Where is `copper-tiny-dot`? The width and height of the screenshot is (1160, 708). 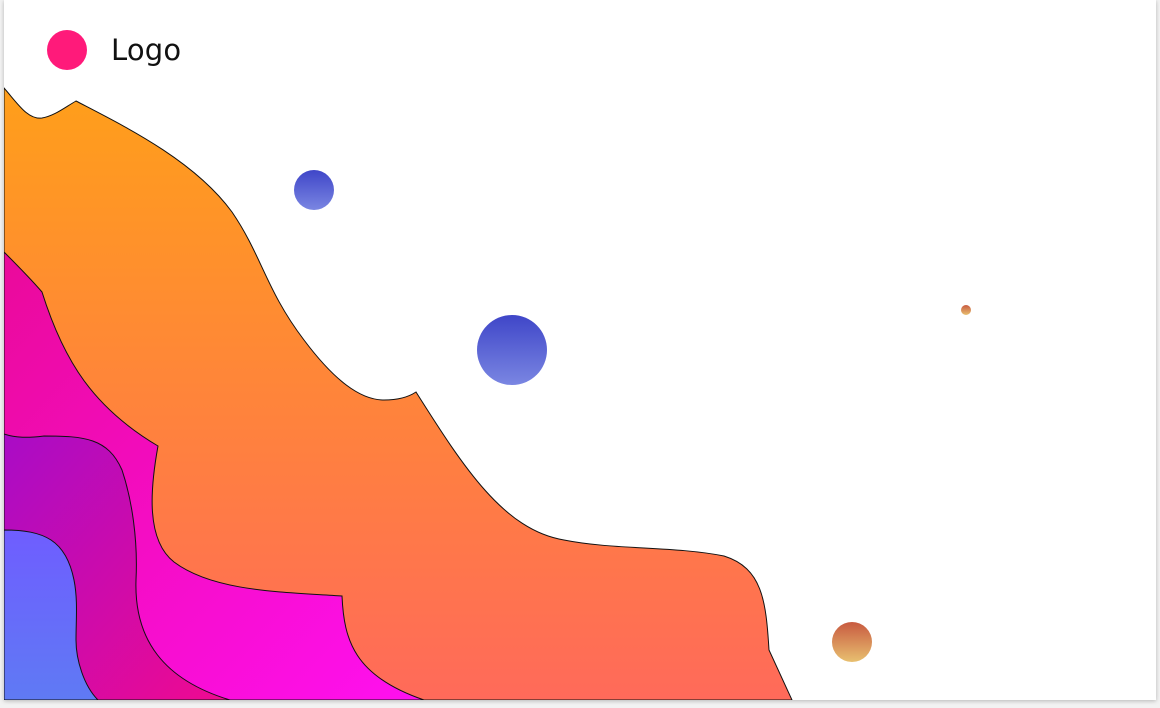 copper-tiny-dot is located at coordinates (966, 310).